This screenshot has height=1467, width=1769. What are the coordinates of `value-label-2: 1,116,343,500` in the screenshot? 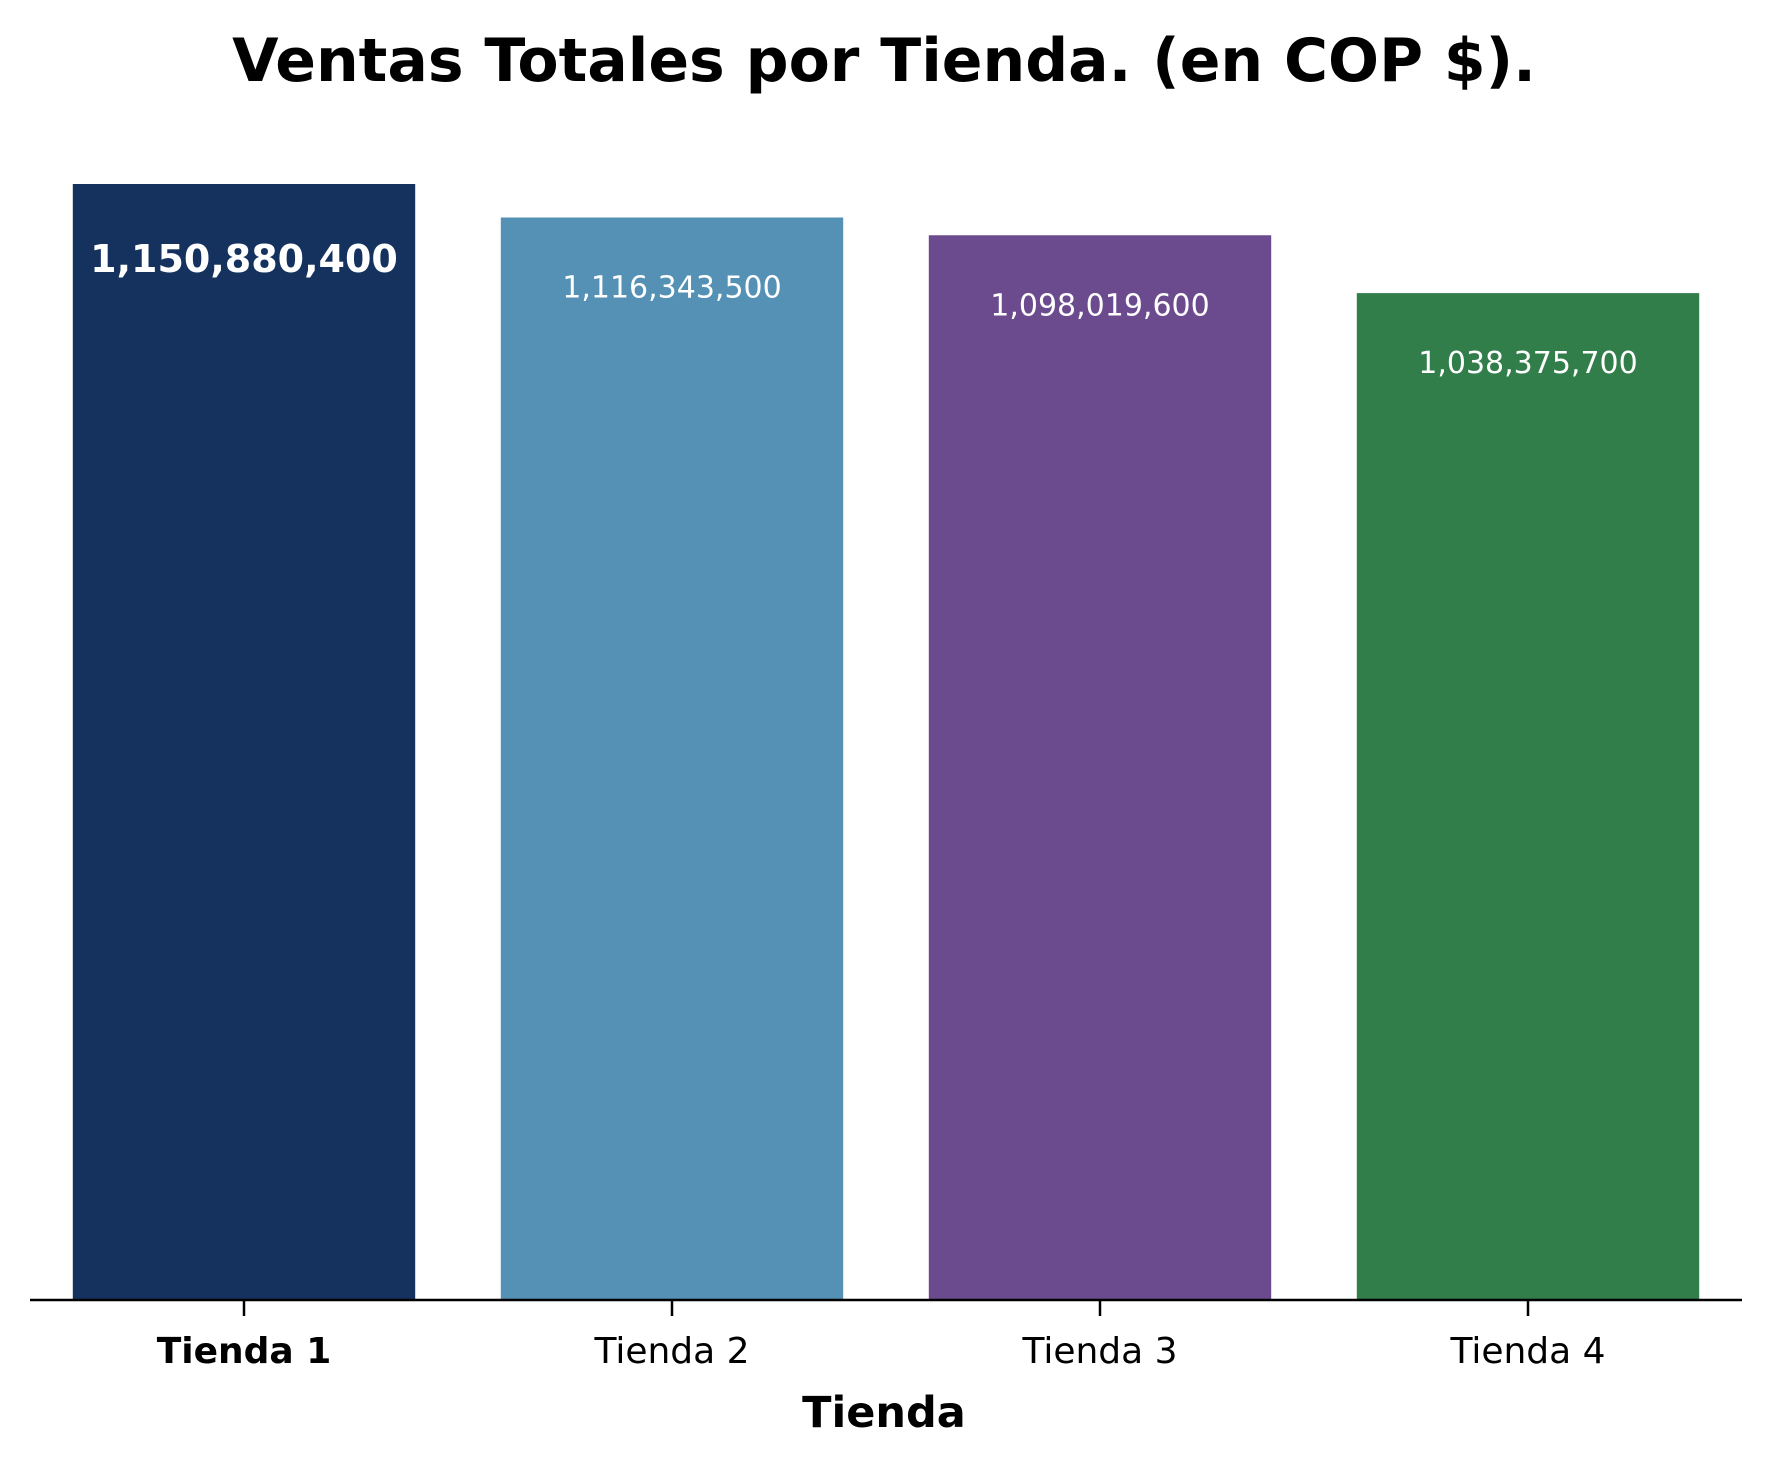 It's located at (671, 287).